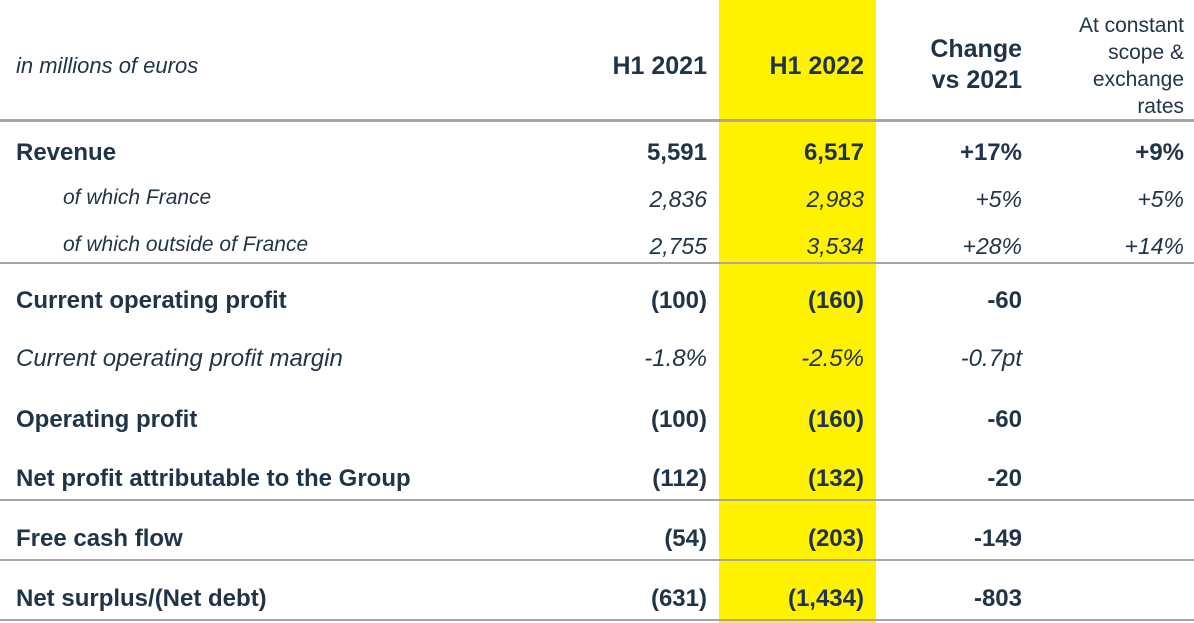 The image size is (1194, 623). I want to click on cell-constant: +5%, so click(1160, 199).